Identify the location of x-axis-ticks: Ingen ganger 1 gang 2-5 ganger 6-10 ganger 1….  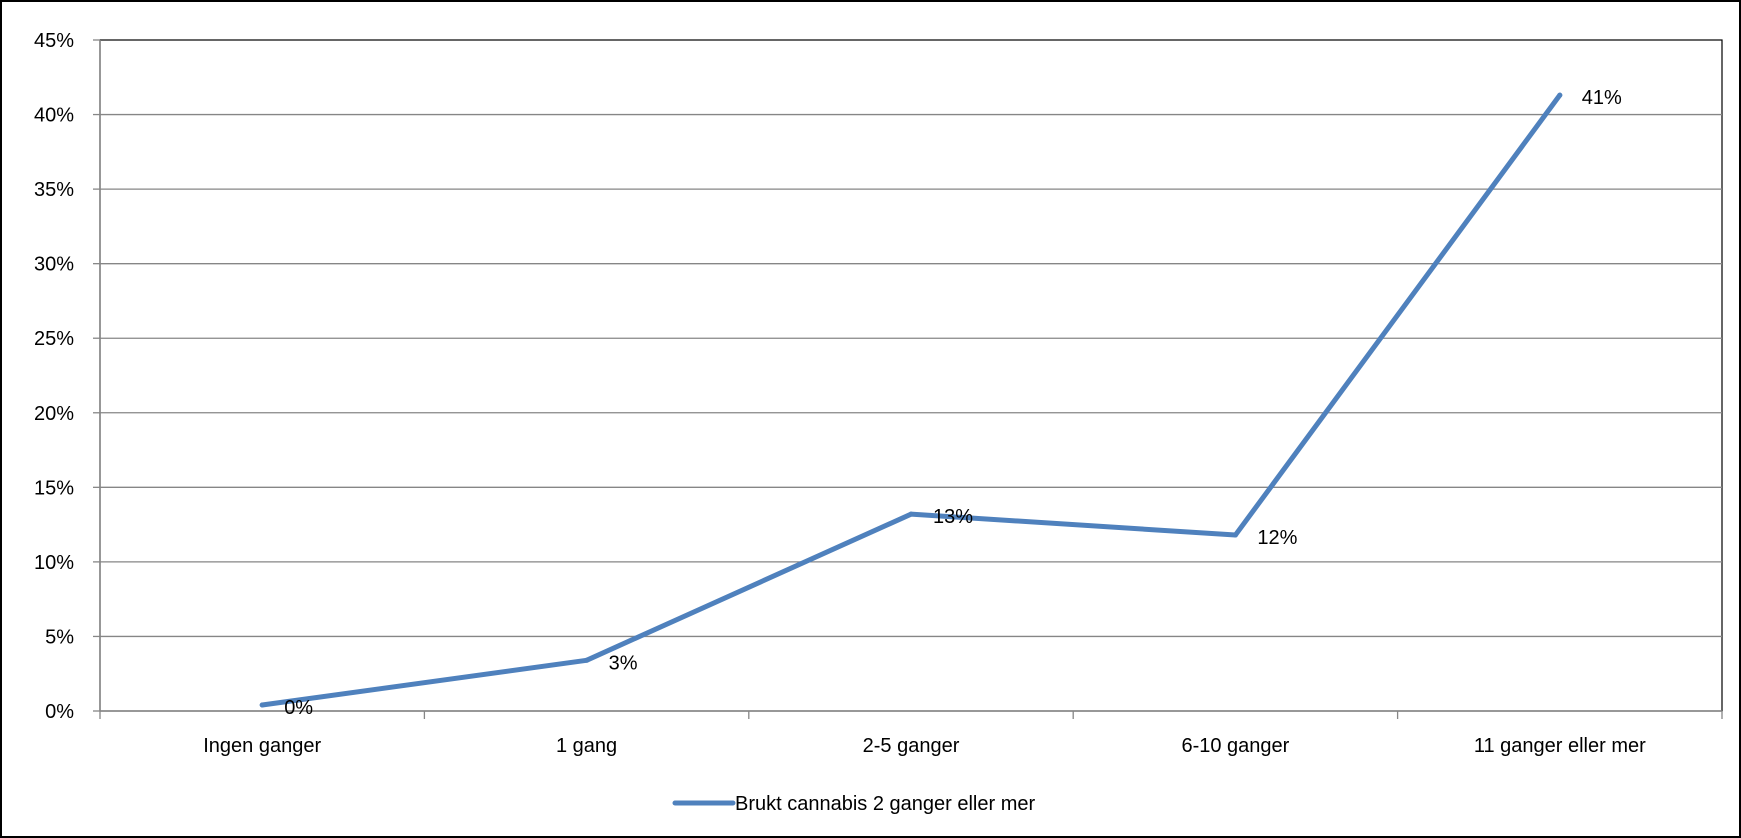
(911, 734).